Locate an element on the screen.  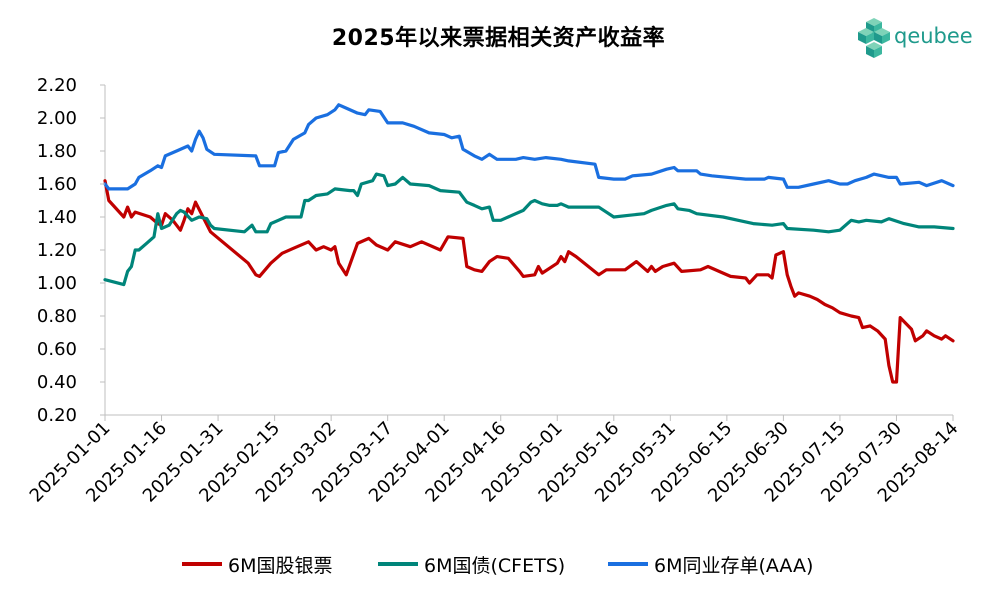
brand-name: qeubee is located at coordinates (933, 36).